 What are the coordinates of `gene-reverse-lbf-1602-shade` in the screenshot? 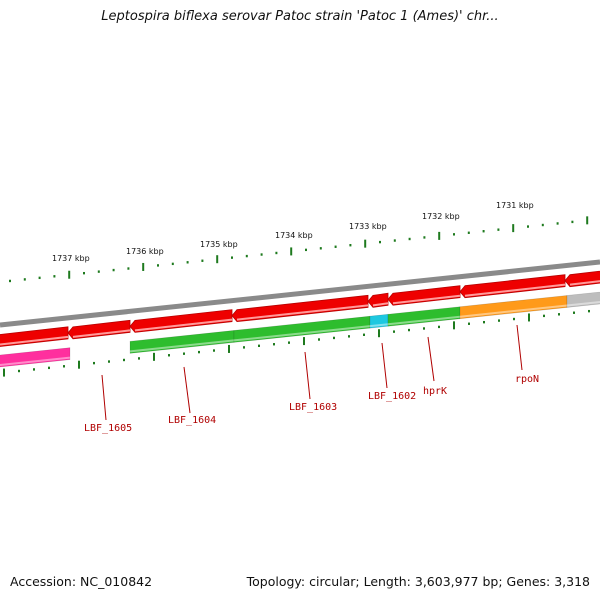 It's located at (379, 325).